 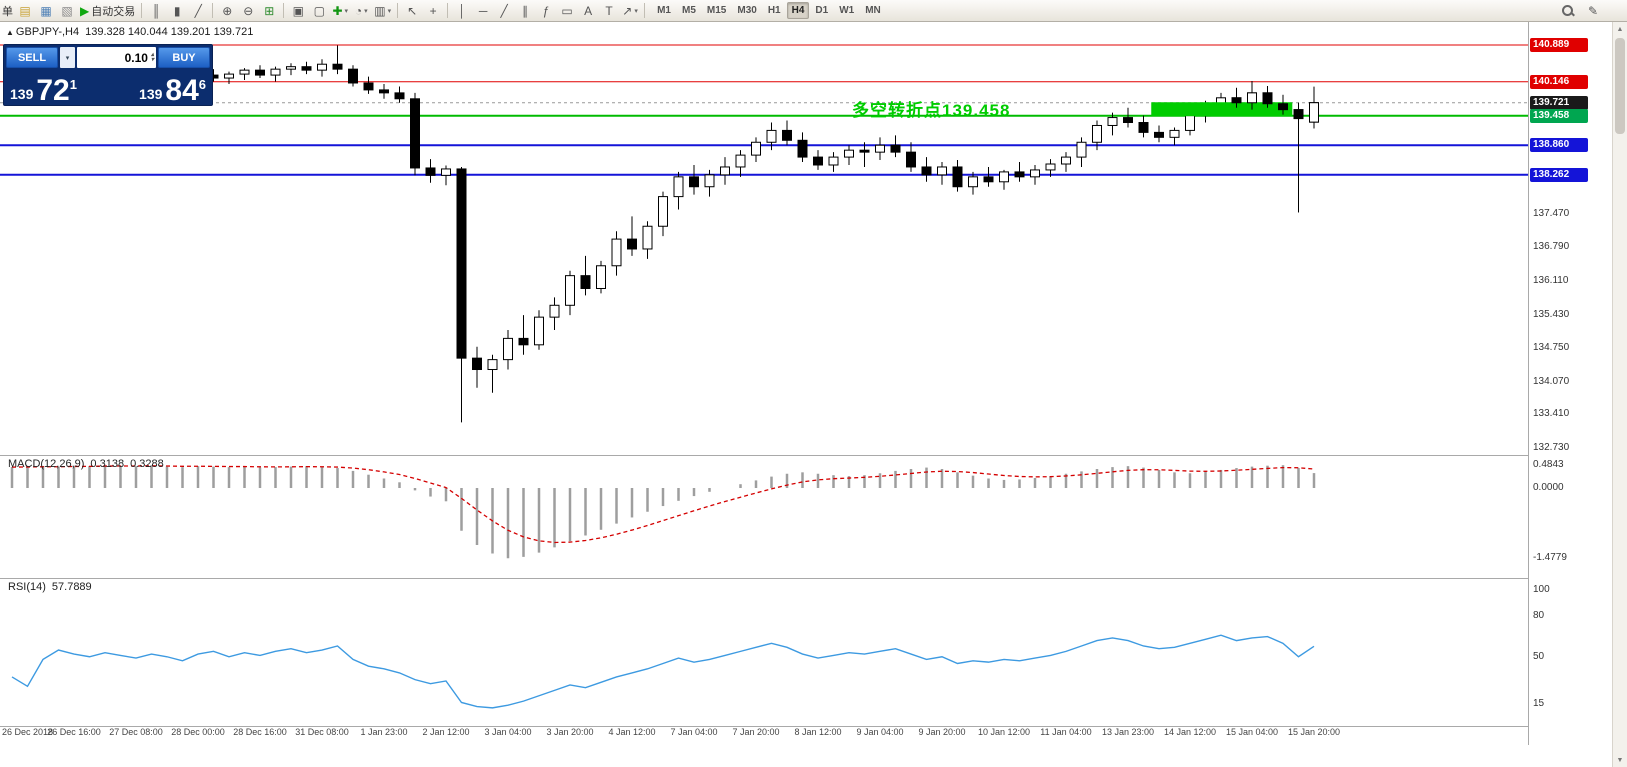 What do you see at coordinates (806, 578) in the screenshot?
I see `rsi-panel-separator` at bounding box center [806, 578].